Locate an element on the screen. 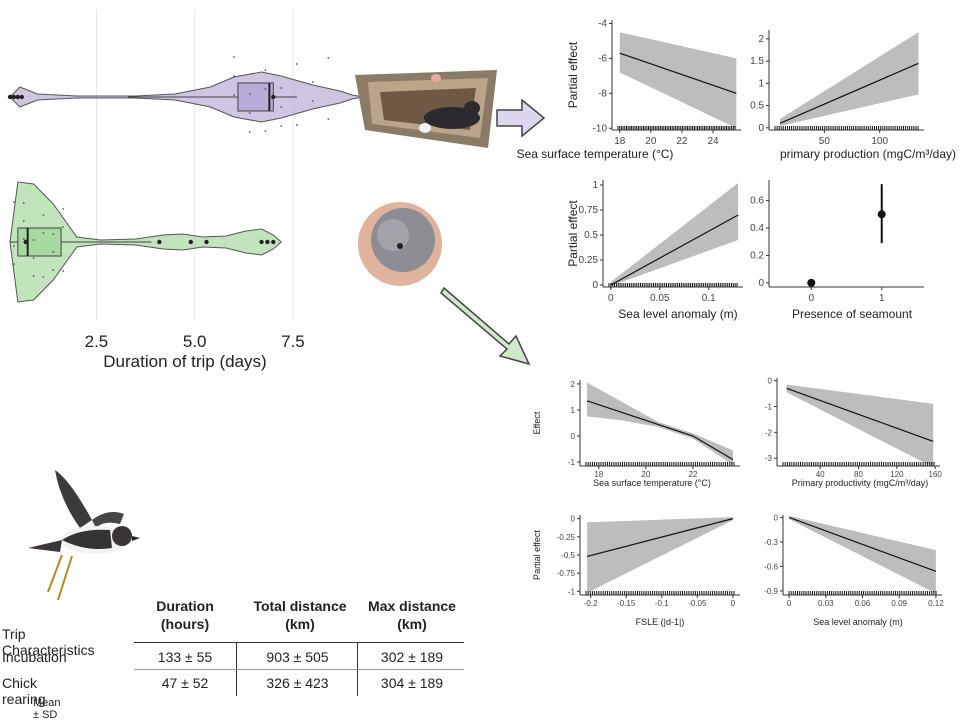 Image resolution: width=960 pixels, height=721 pixels. y-tick-label: 0.75 is located at coordinates (589, 210).